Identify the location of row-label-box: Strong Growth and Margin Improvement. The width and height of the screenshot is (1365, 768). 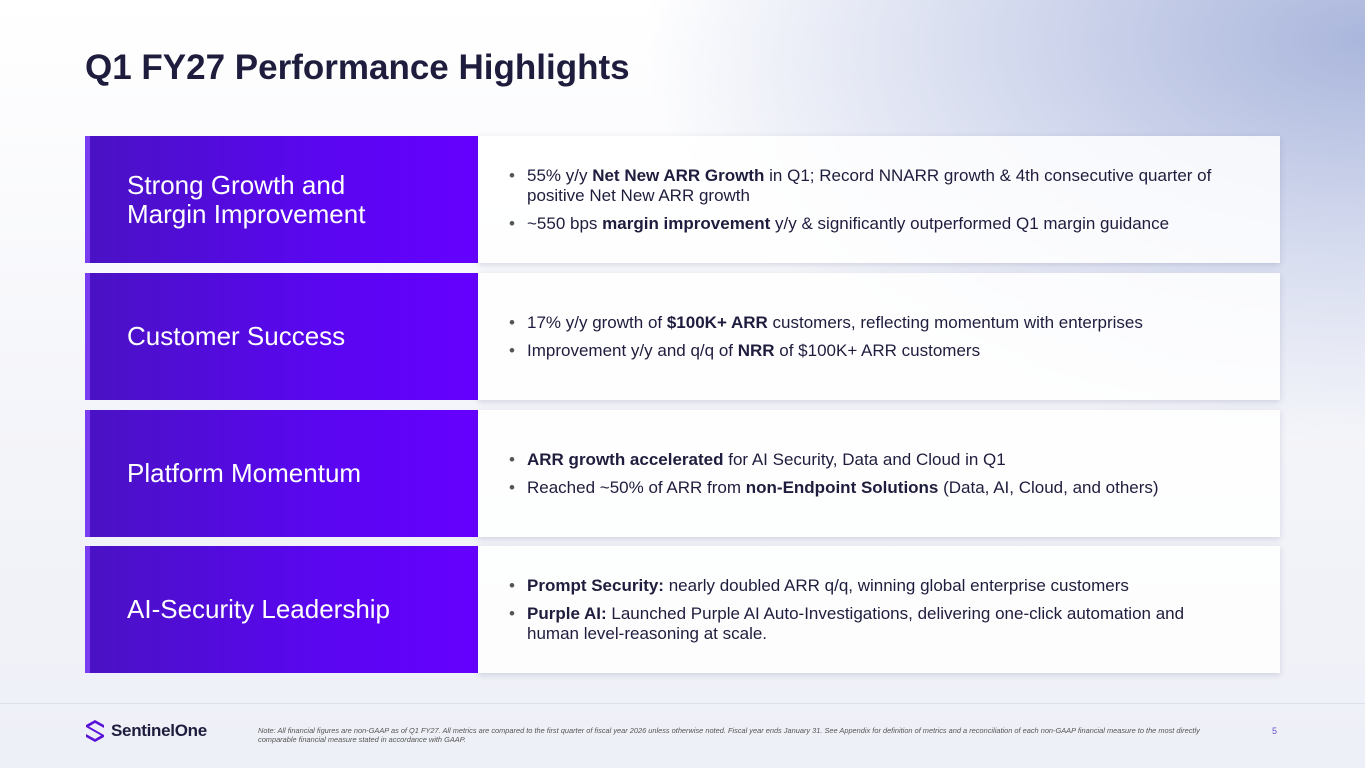
(281, 199).